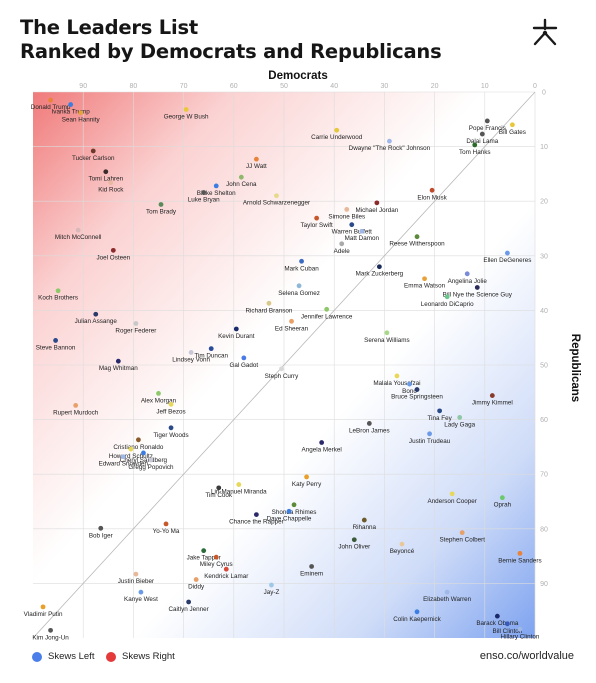 The width and height of the screenshot is (596, 683). Describe the element at coordinates (503, 505) in the screenshot. I see `point-label: Oprah` at that location.